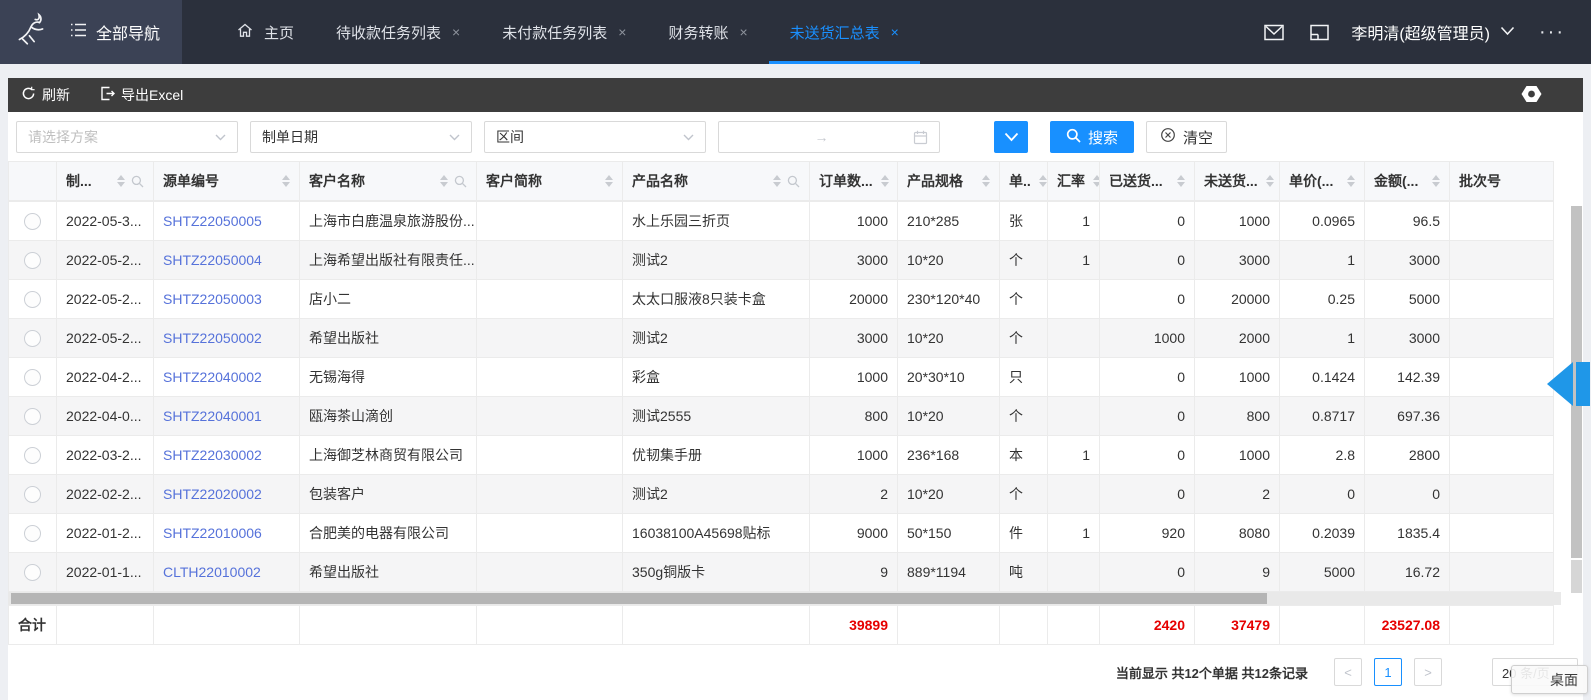  I want to click on nav-tab: 财务转账 ×, so click(707, 32).